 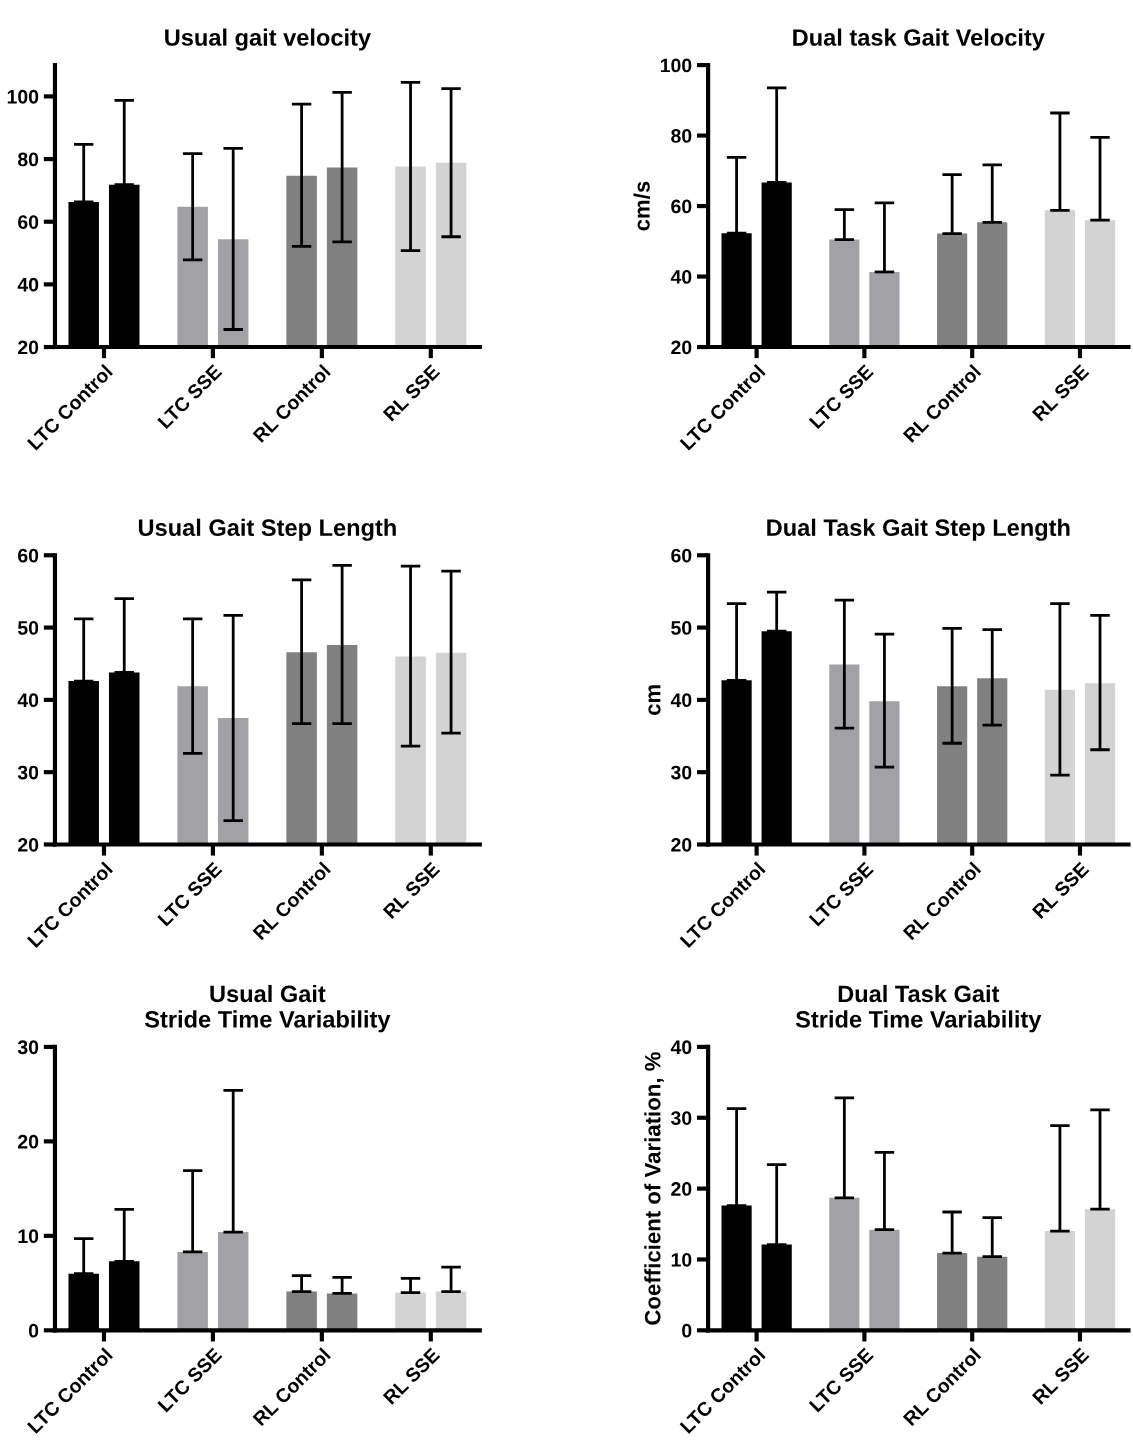 What do you see at coordinates (654, 700) in the screenshot?
I see `y-axis-title: cm` at bounding box center [654, 700].